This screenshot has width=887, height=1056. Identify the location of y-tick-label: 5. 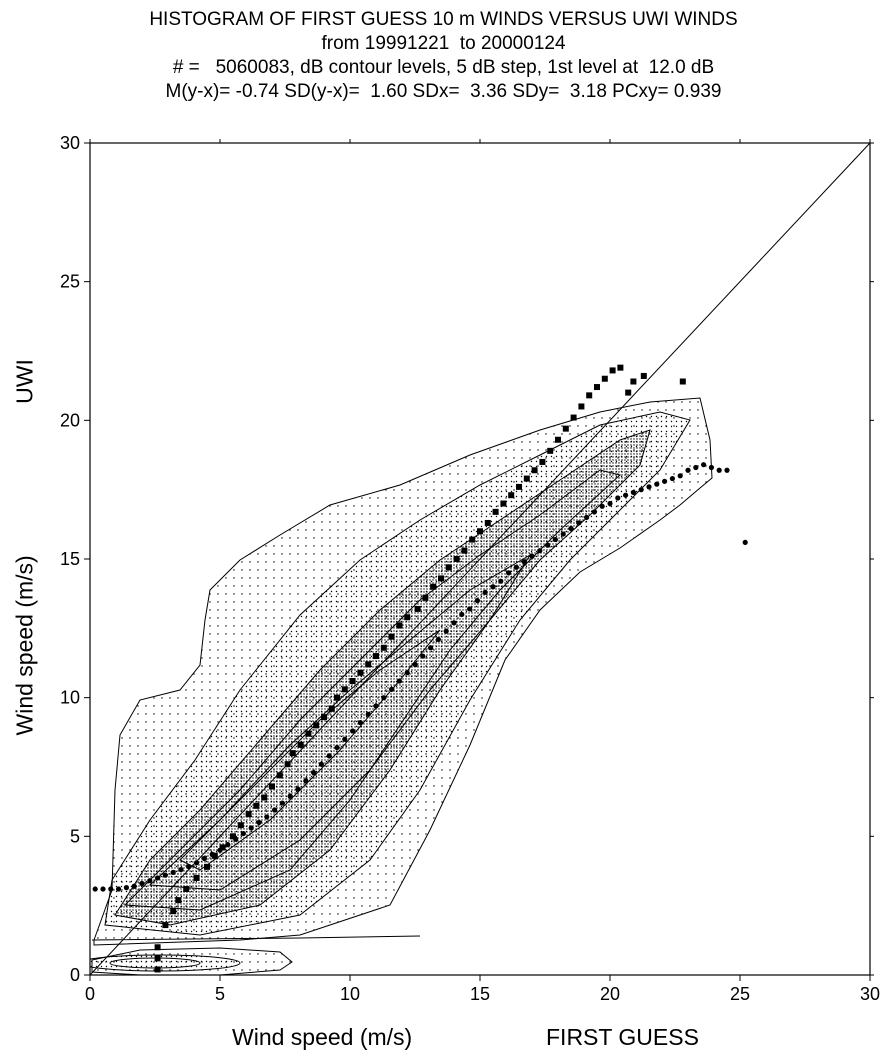
(75, 836).